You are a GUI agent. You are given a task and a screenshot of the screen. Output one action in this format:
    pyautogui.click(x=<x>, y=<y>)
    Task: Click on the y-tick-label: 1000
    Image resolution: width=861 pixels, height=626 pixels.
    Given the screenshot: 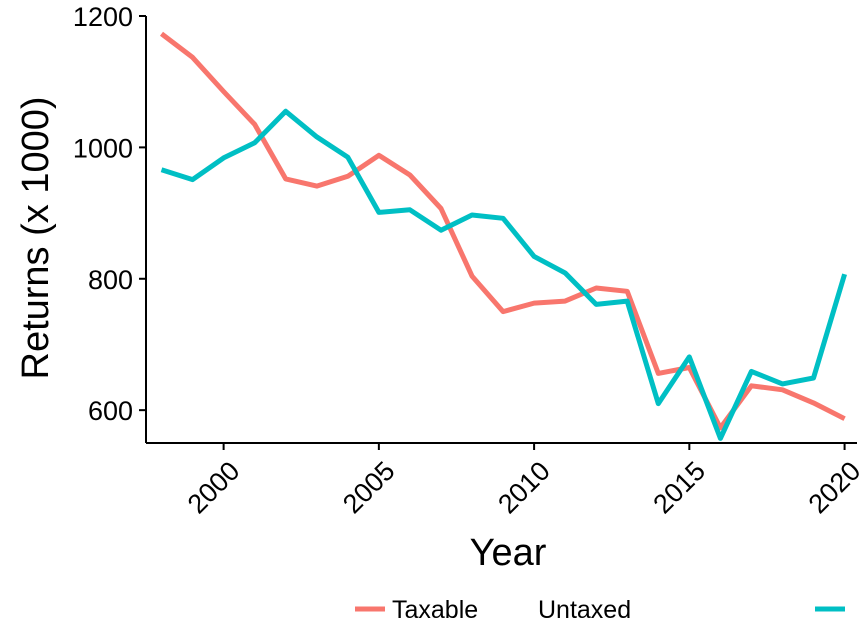 What is the action you would take?
    pyautogui.click(x=103, y=148)
    